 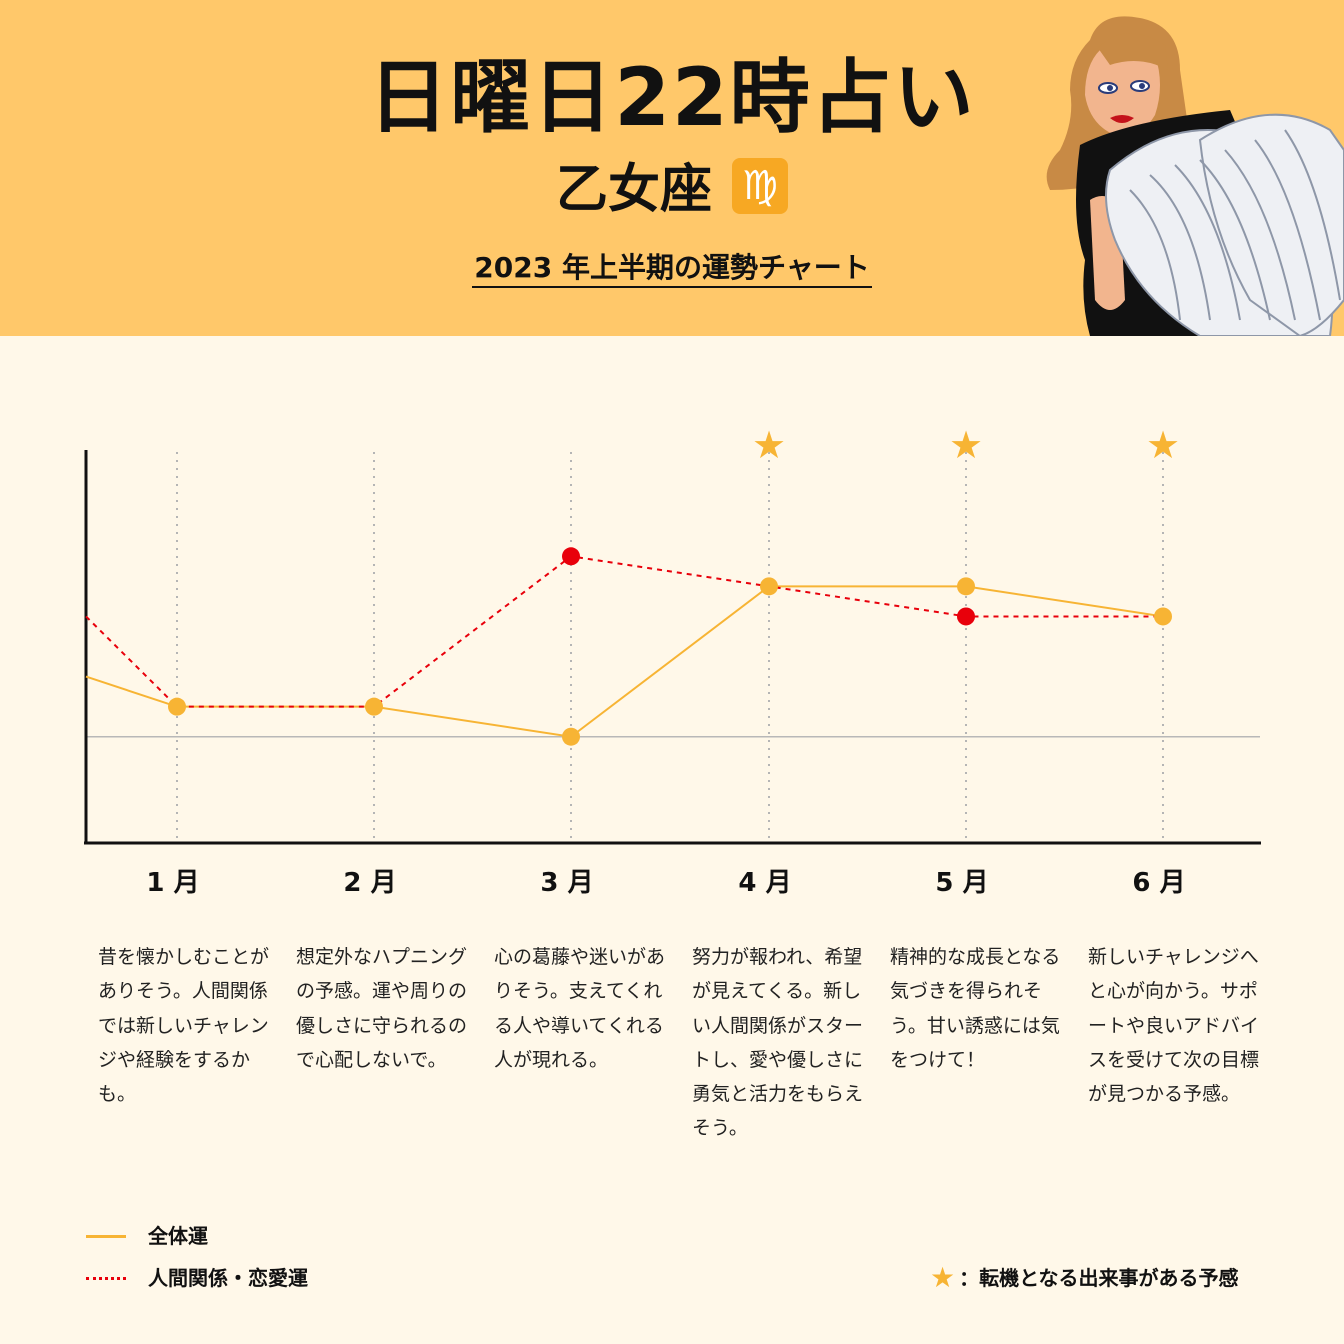 What do you see at coordinates (216, 1236) in the screenshot?
I see `legend-overall: 全体運` at bounding box center [216, 1236].